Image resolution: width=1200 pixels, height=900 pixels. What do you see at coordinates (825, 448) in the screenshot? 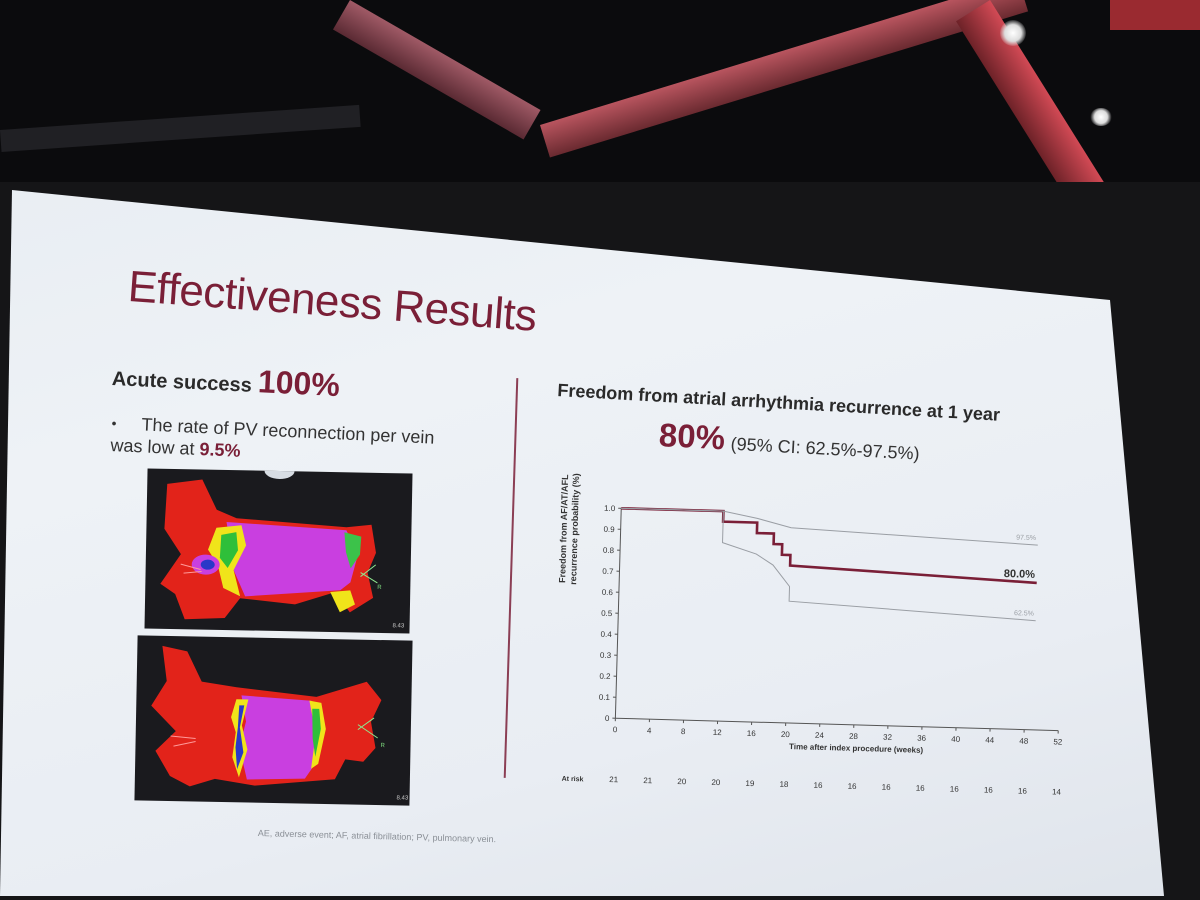
I see `freedom-ci: (95% CI: 62.5%-97.5%)` at bounding box center [825, 448].